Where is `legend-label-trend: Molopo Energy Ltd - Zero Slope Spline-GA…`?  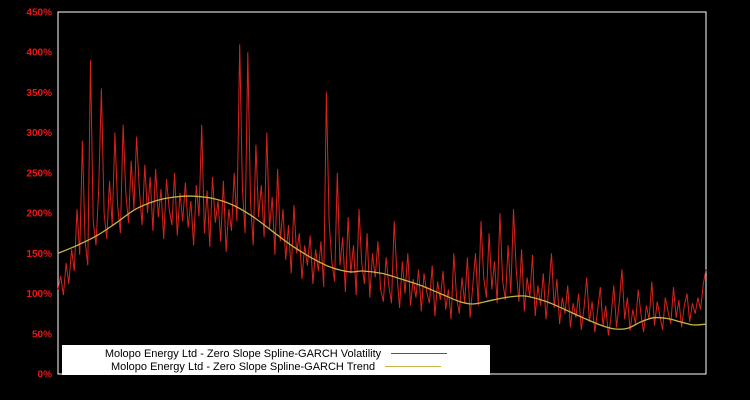
legend-label-trend: Molopo Energy Ltd - Zero Slope Spline-GA… is located at coordinates (243, 366).